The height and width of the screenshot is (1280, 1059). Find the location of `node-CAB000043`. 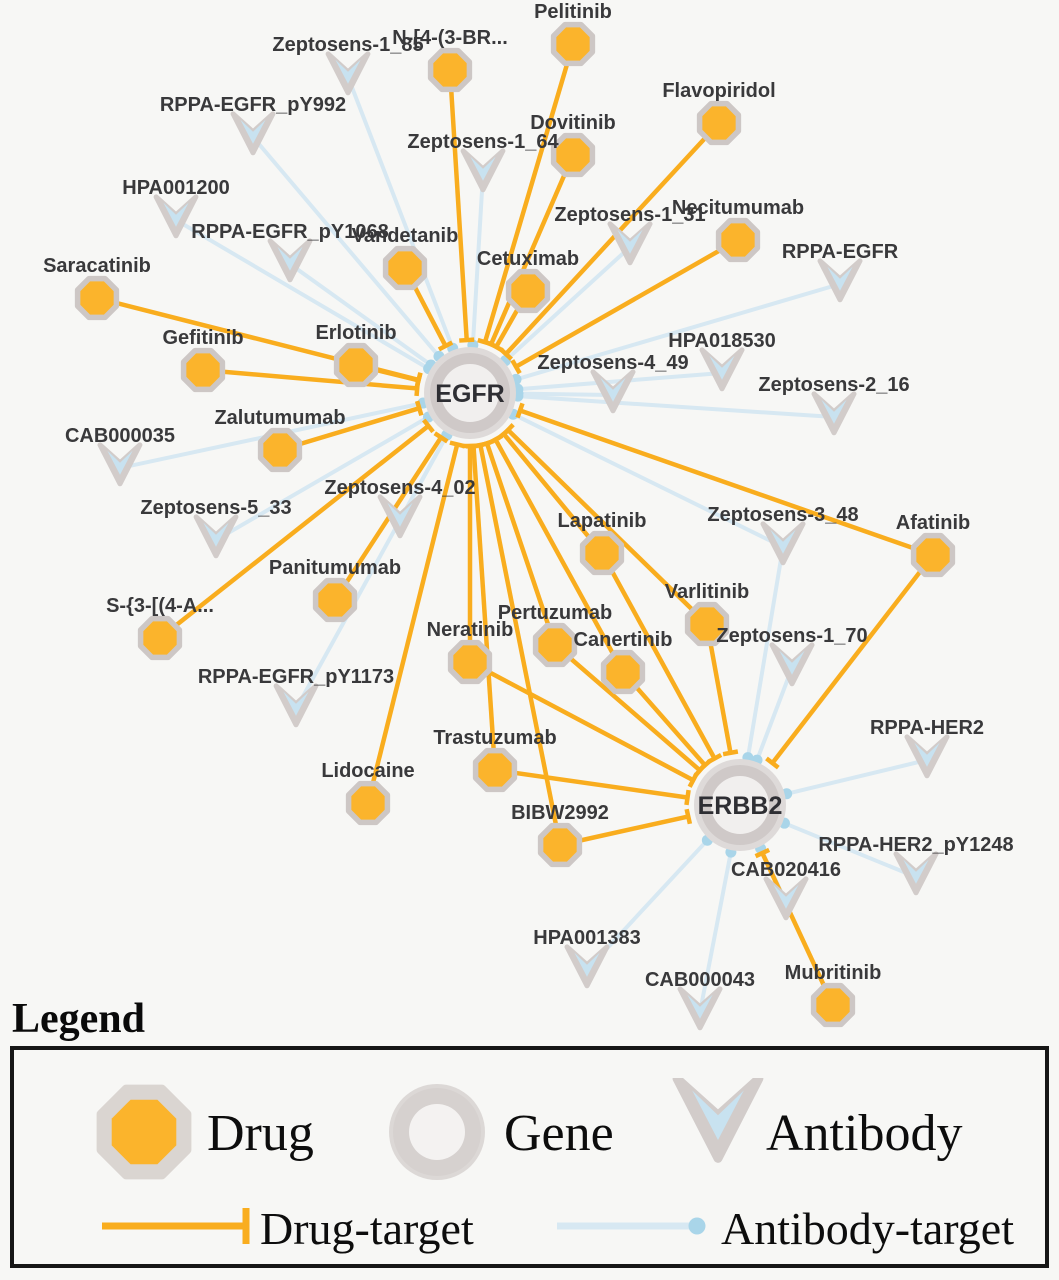

node-CAB000043 is located at coordinates (700, 1008).